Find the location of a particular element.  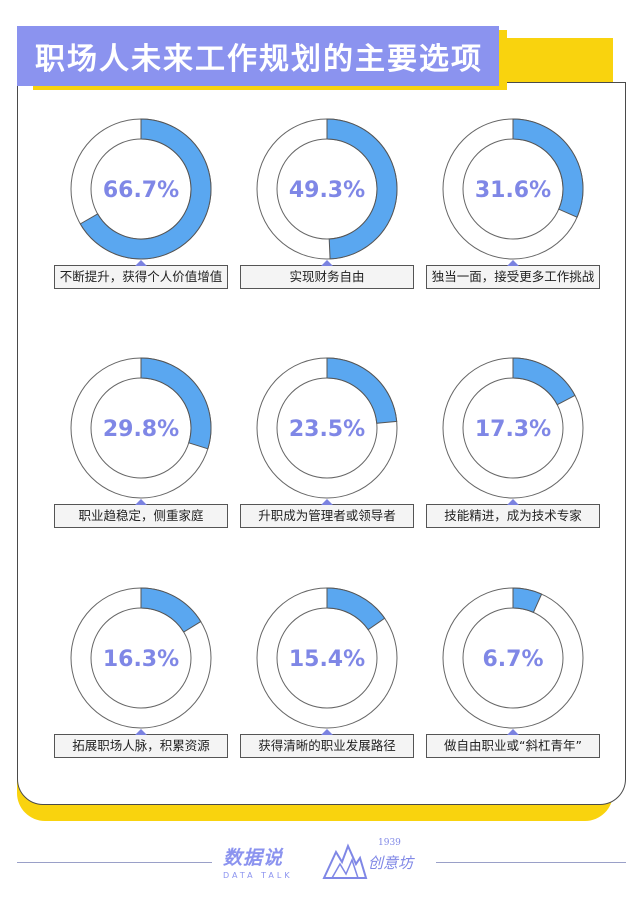

donut-item: 66.7% 不断提升，获得个人价值增值 is located at coordinates (141, 204).